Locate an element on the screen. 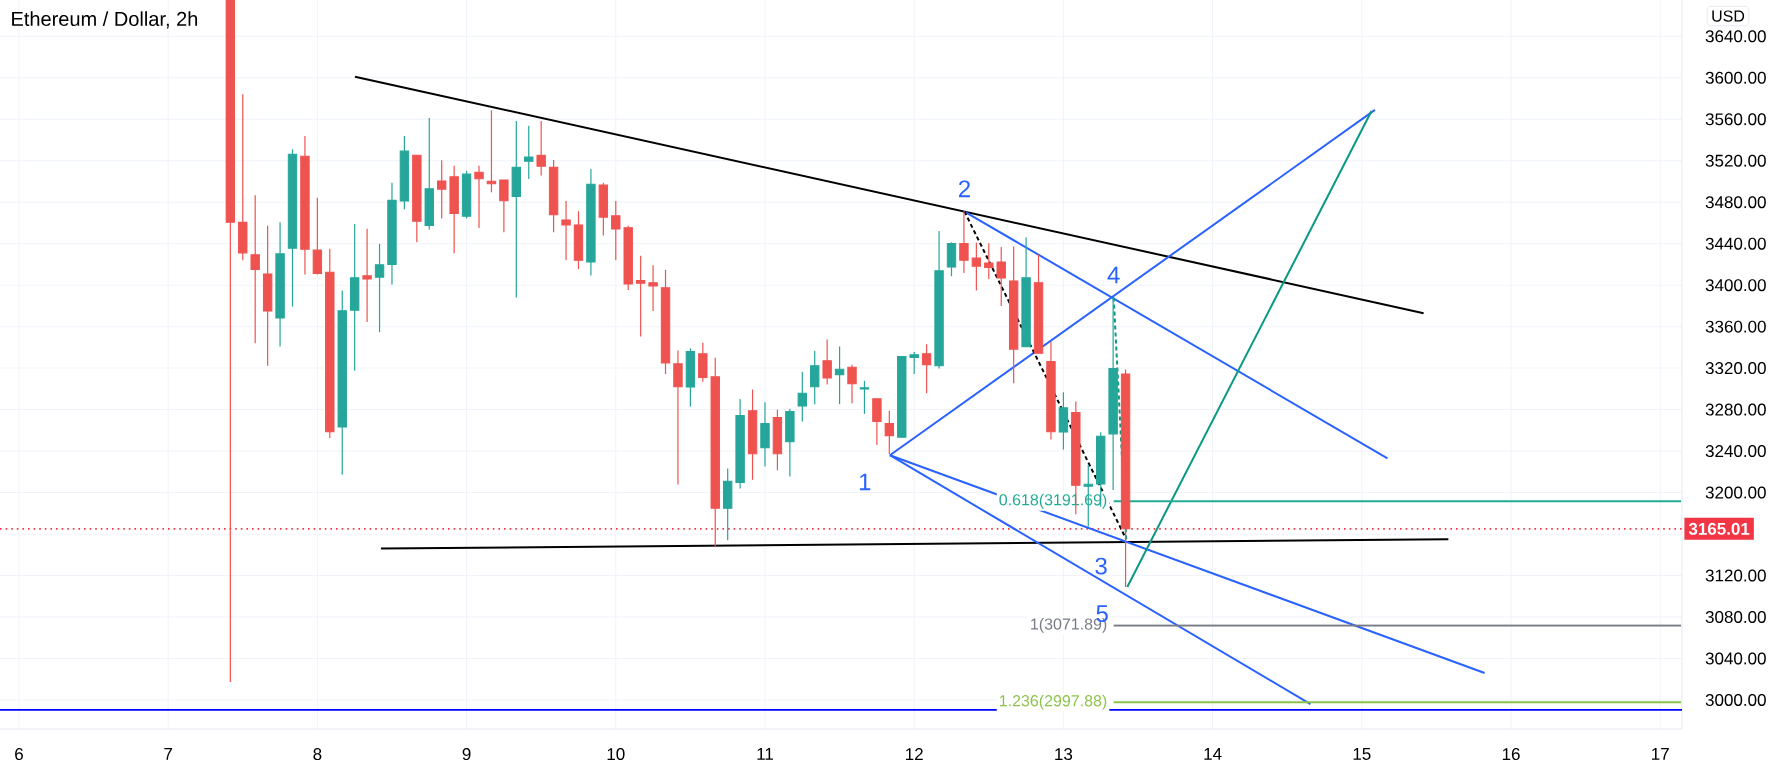 Image resolution: width=1773 pixels, height=775 pixels. x-tick-label: 11 is located at coordinates (765, 754).